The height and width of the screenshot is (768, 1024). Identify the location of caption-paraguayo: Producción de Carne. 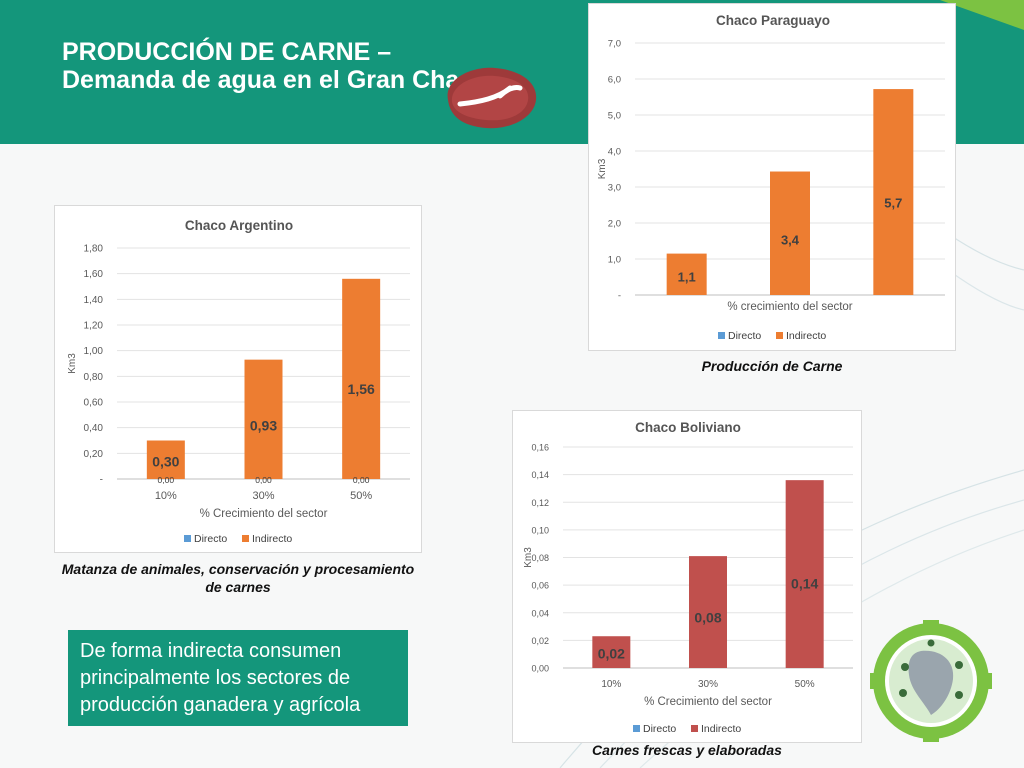
(772, 366).